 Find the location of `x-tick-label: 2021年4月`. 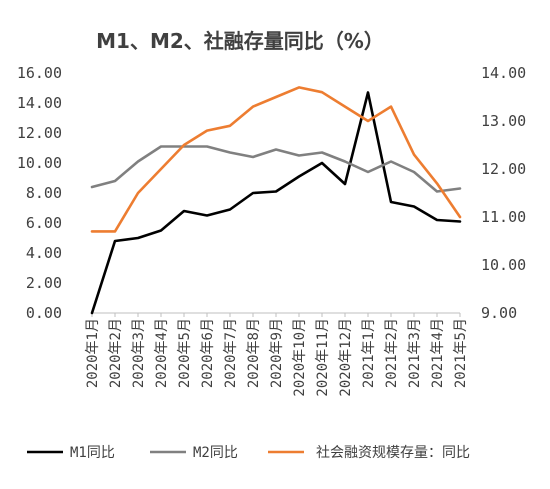

x-tick-label: 2021年4月 is located at coordinates (438, 353).